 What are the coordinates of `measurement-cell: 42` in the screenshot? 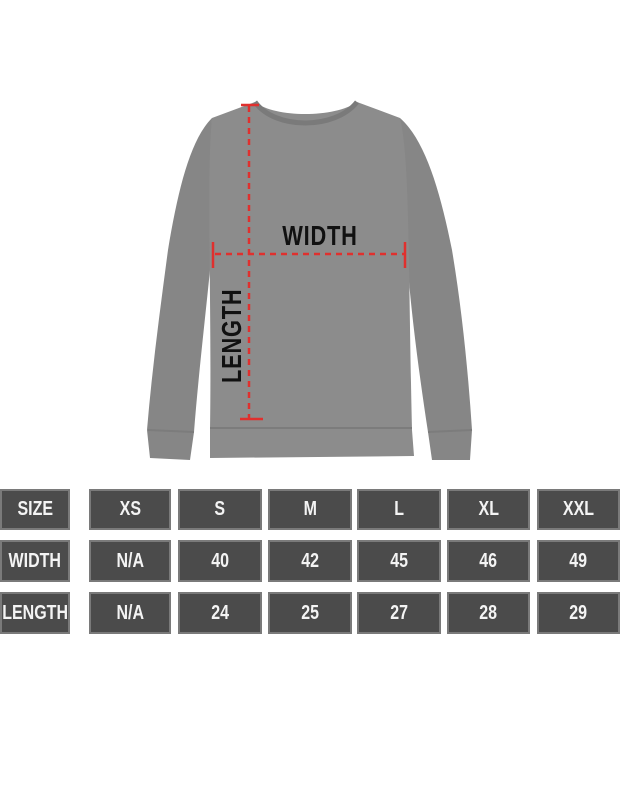 It's located at (310, 561).